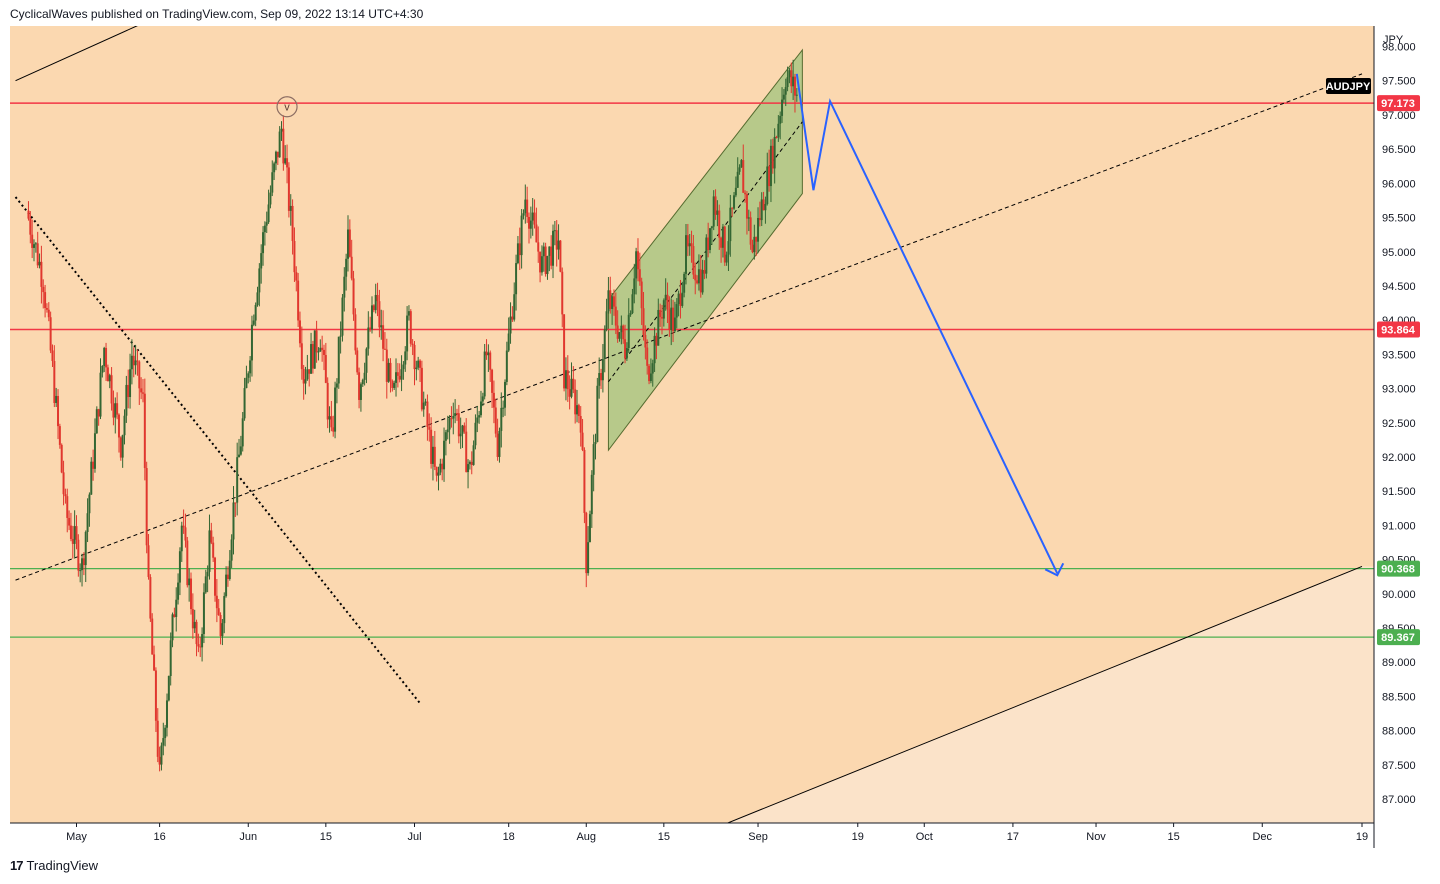 Image resolution: width=1440 pixels, height=884 pixels. I want to click on projection-path, so click(927, 323).